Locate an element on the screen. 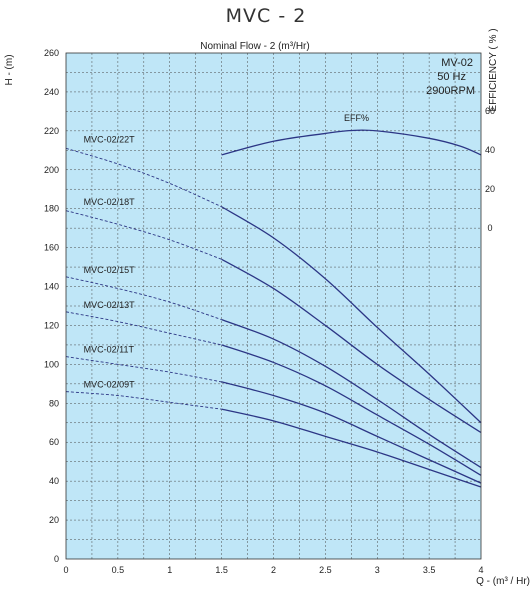  x-tick-label: 1.5 is located at coordinates (221, 570).